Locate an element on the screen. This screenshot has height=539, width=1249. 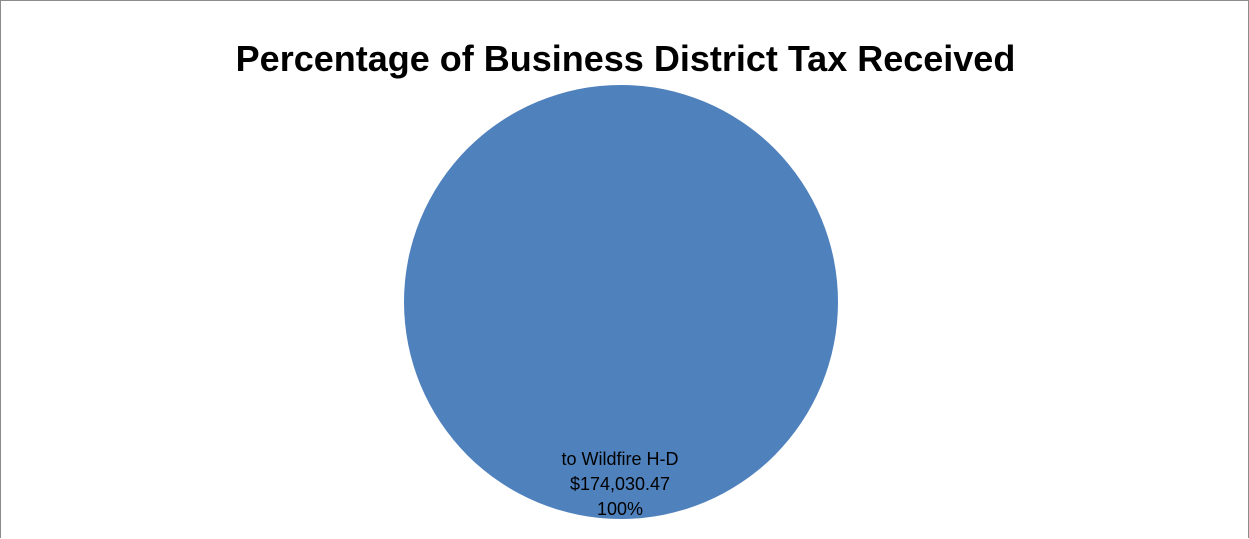
slice-label-category: to Wildfire H-D is located at coordinates (619, 459).